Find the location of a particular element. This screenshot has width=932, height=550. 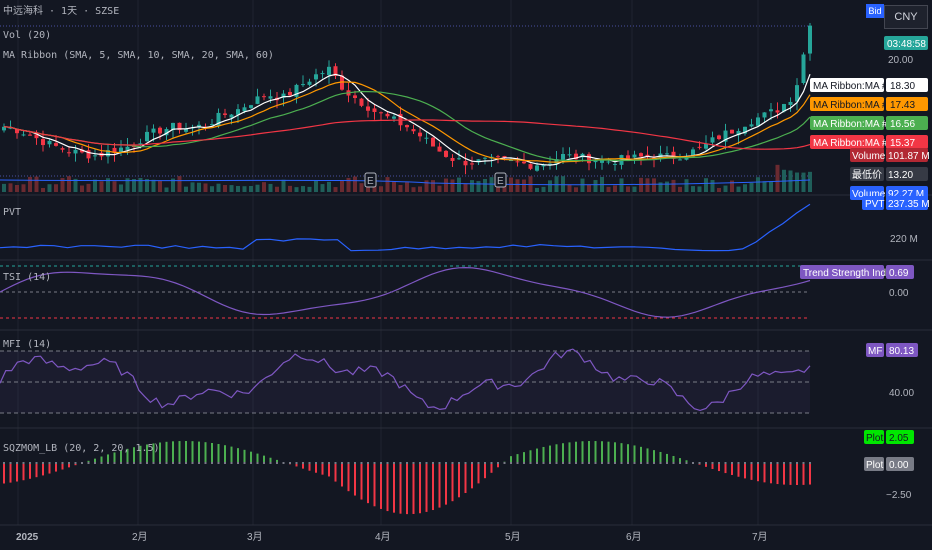

mfi-tag-name-bg is located at coordinates (875, 350).